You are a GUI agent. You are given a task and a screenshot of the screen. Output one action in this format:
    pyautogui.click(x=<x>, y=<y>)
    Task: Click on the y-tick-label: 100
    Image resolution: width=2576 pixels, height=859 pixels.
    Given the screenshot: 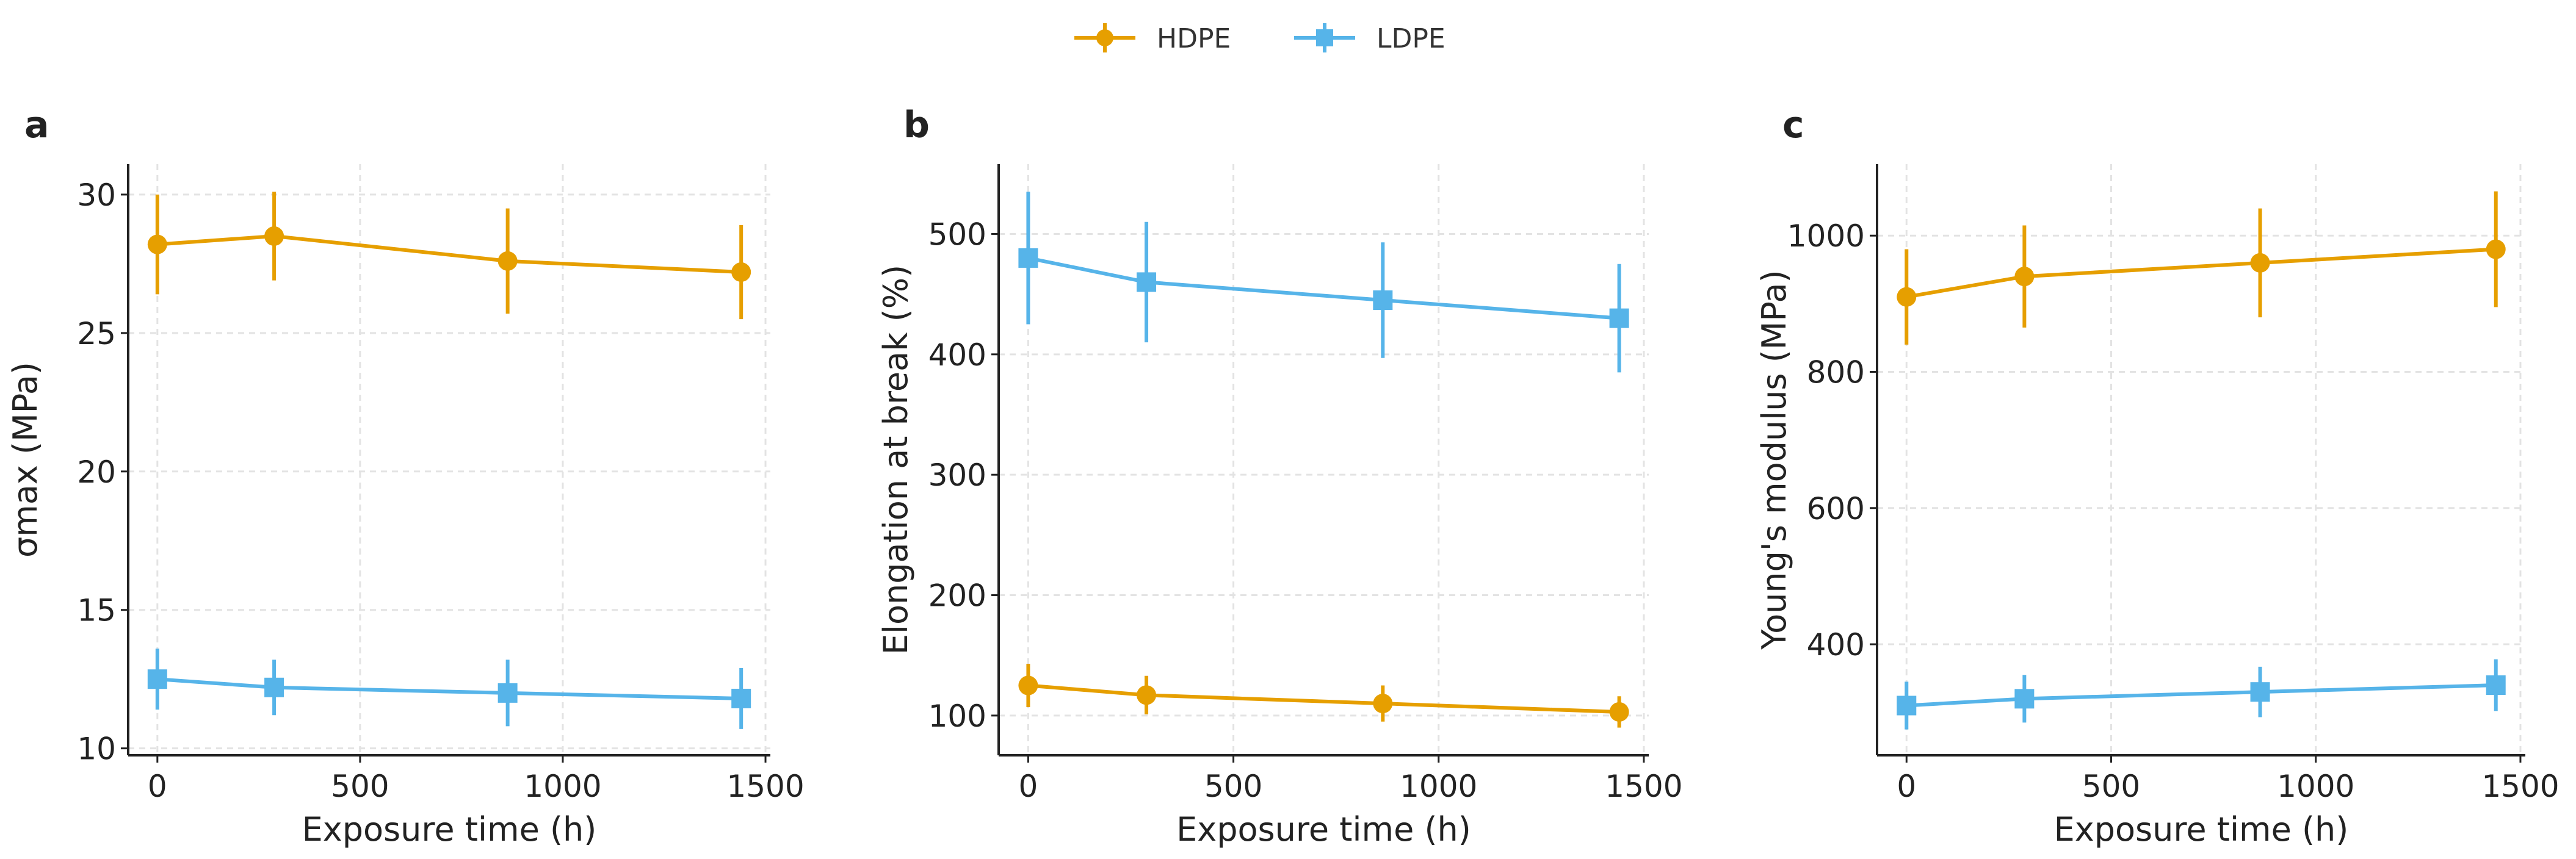 What is the action you would take?
    pyautogui.click(x=957, y=716)
    